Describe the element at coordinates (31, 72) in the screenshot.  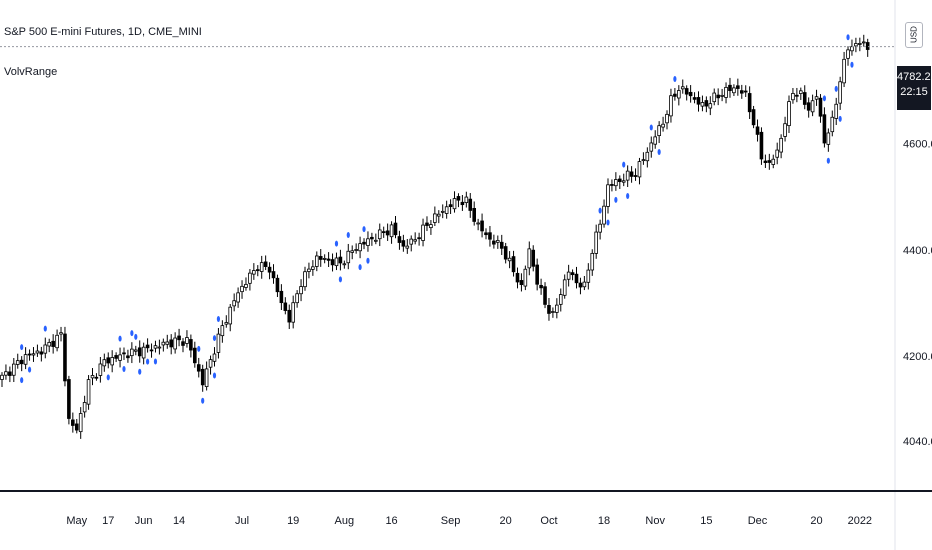
I see `indicator-legend: VolvRange` at that location.